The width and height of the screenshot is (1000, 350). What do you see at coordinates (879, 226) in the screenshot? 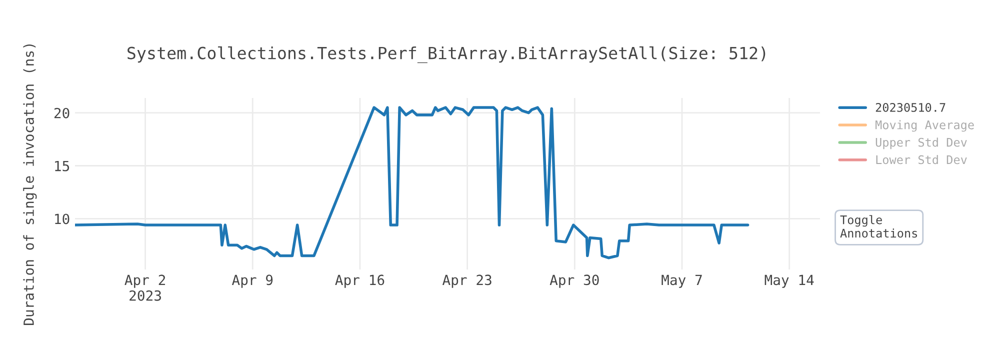
I see `text: Toggle Annotations` at bounding box center [879, 226].